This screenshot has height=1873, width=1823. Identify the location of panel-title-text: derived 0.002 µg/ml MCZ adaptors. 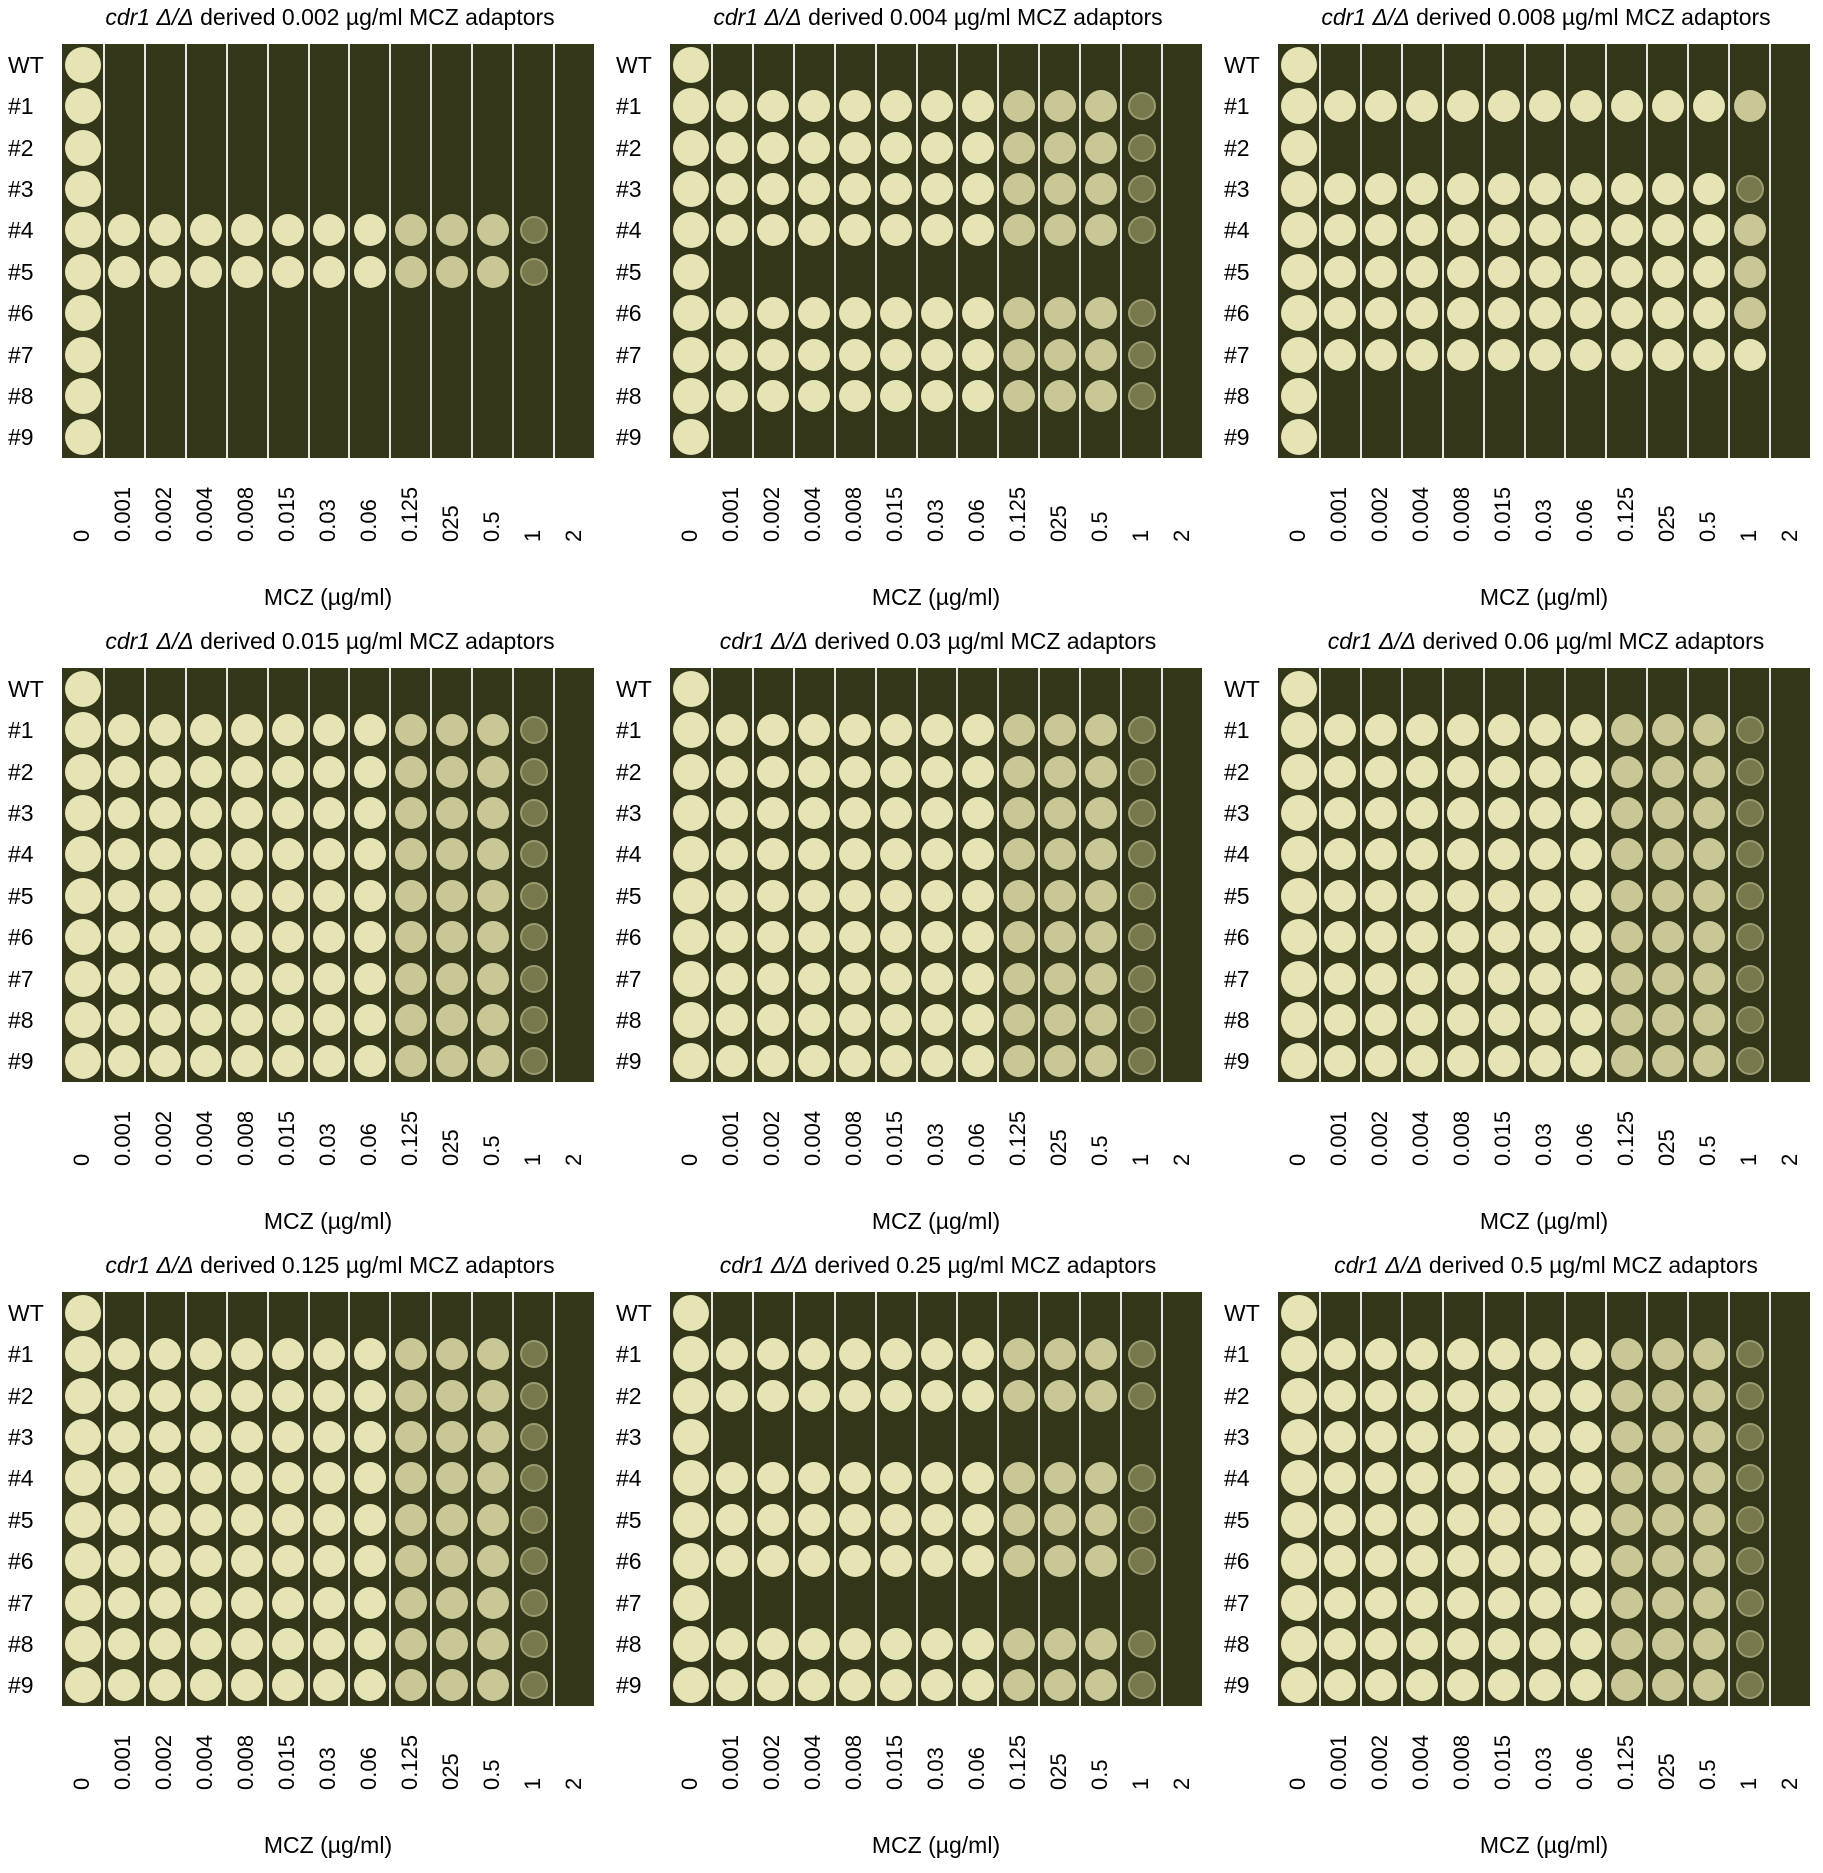
(374, 17).